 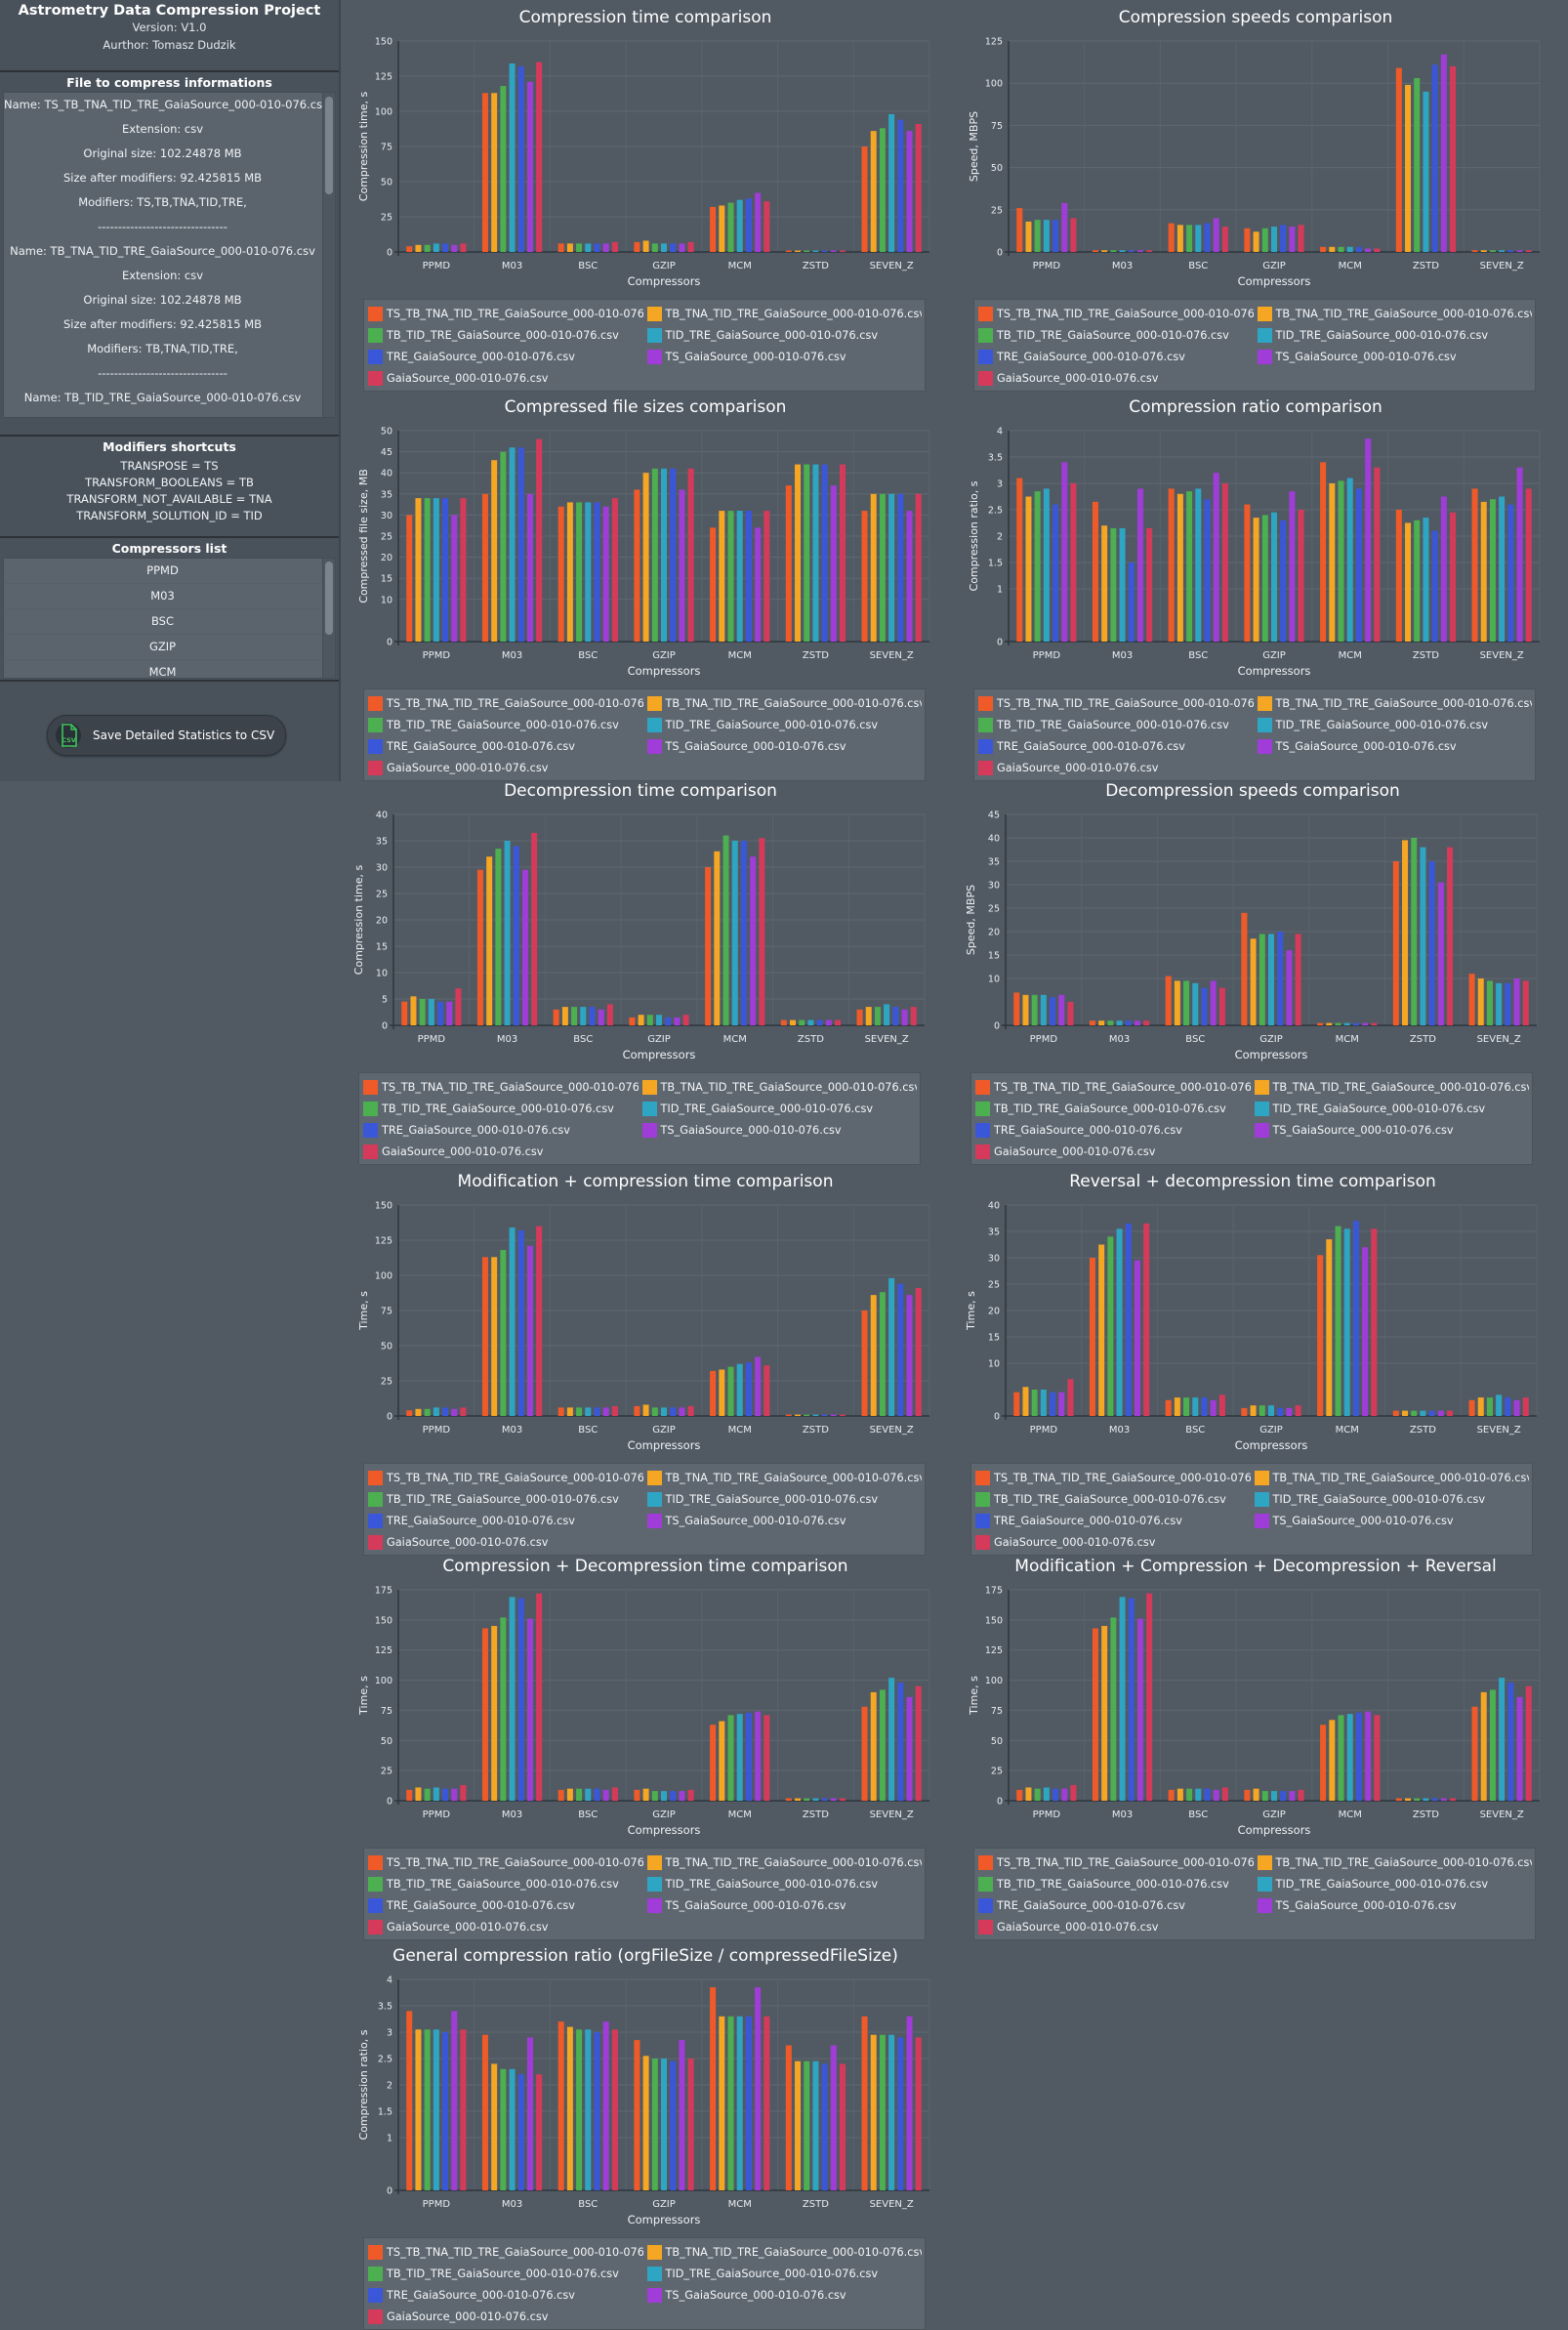 What do you see at coordinates (892, 1815) in the screenshot?
I see `x-tick-label: SEVEN_Z` at bounding box center [892, 1815].